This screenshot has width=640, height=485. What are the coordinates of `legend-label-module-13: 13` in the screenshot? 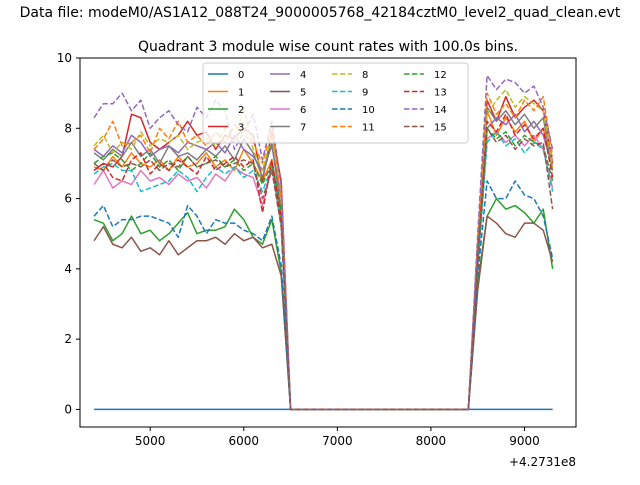 It's located at (440, 93).